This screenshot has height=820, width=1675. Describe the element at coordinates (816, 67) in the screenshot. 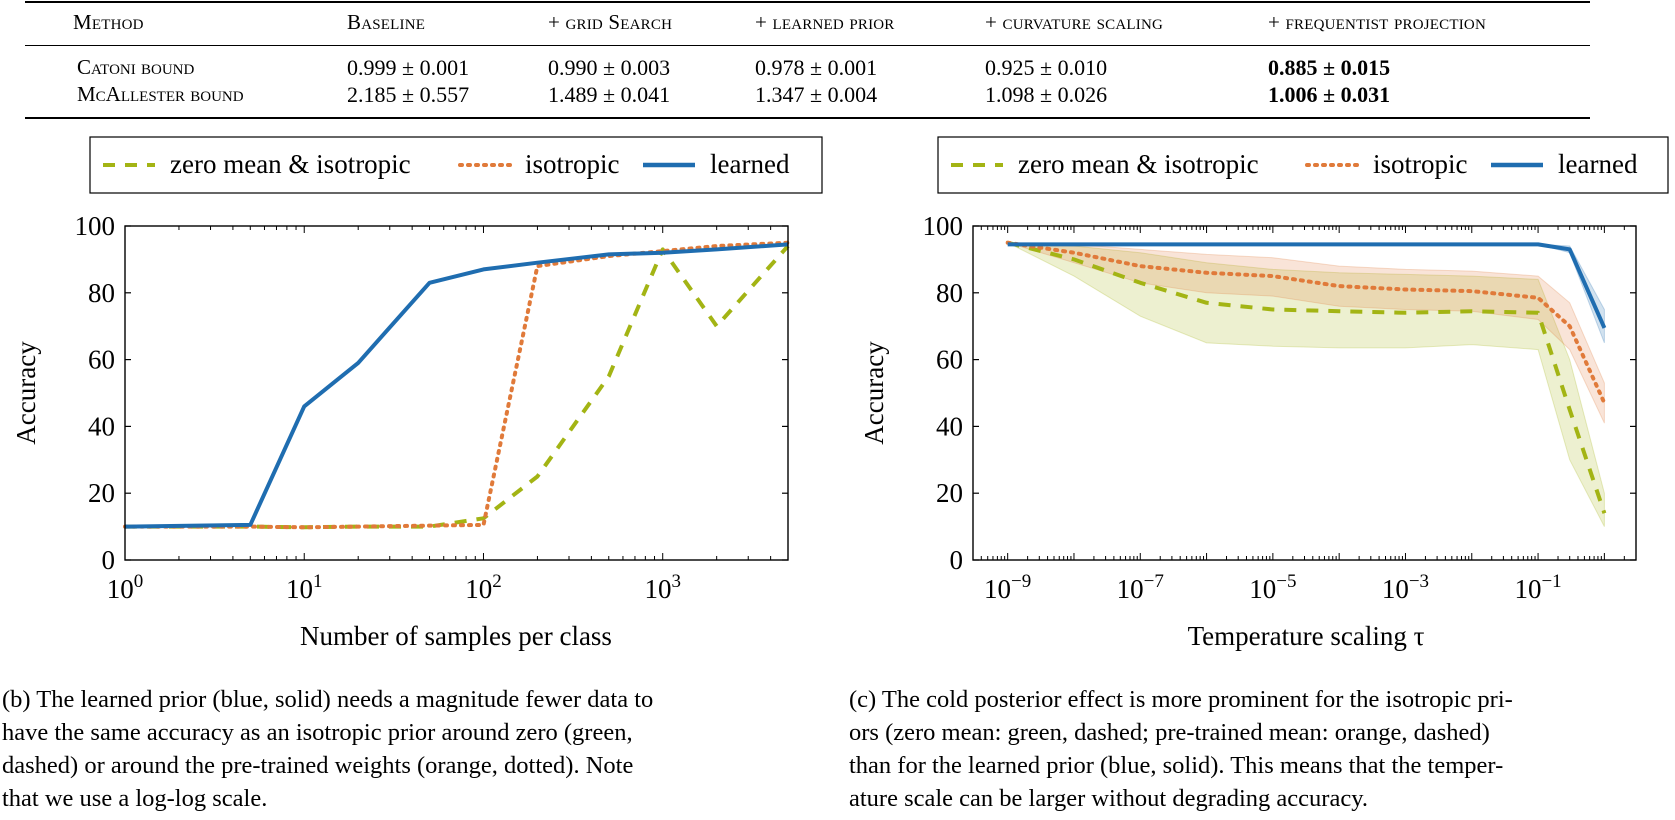

I see `table-cell: 0.978 ± 0.001` at that location.